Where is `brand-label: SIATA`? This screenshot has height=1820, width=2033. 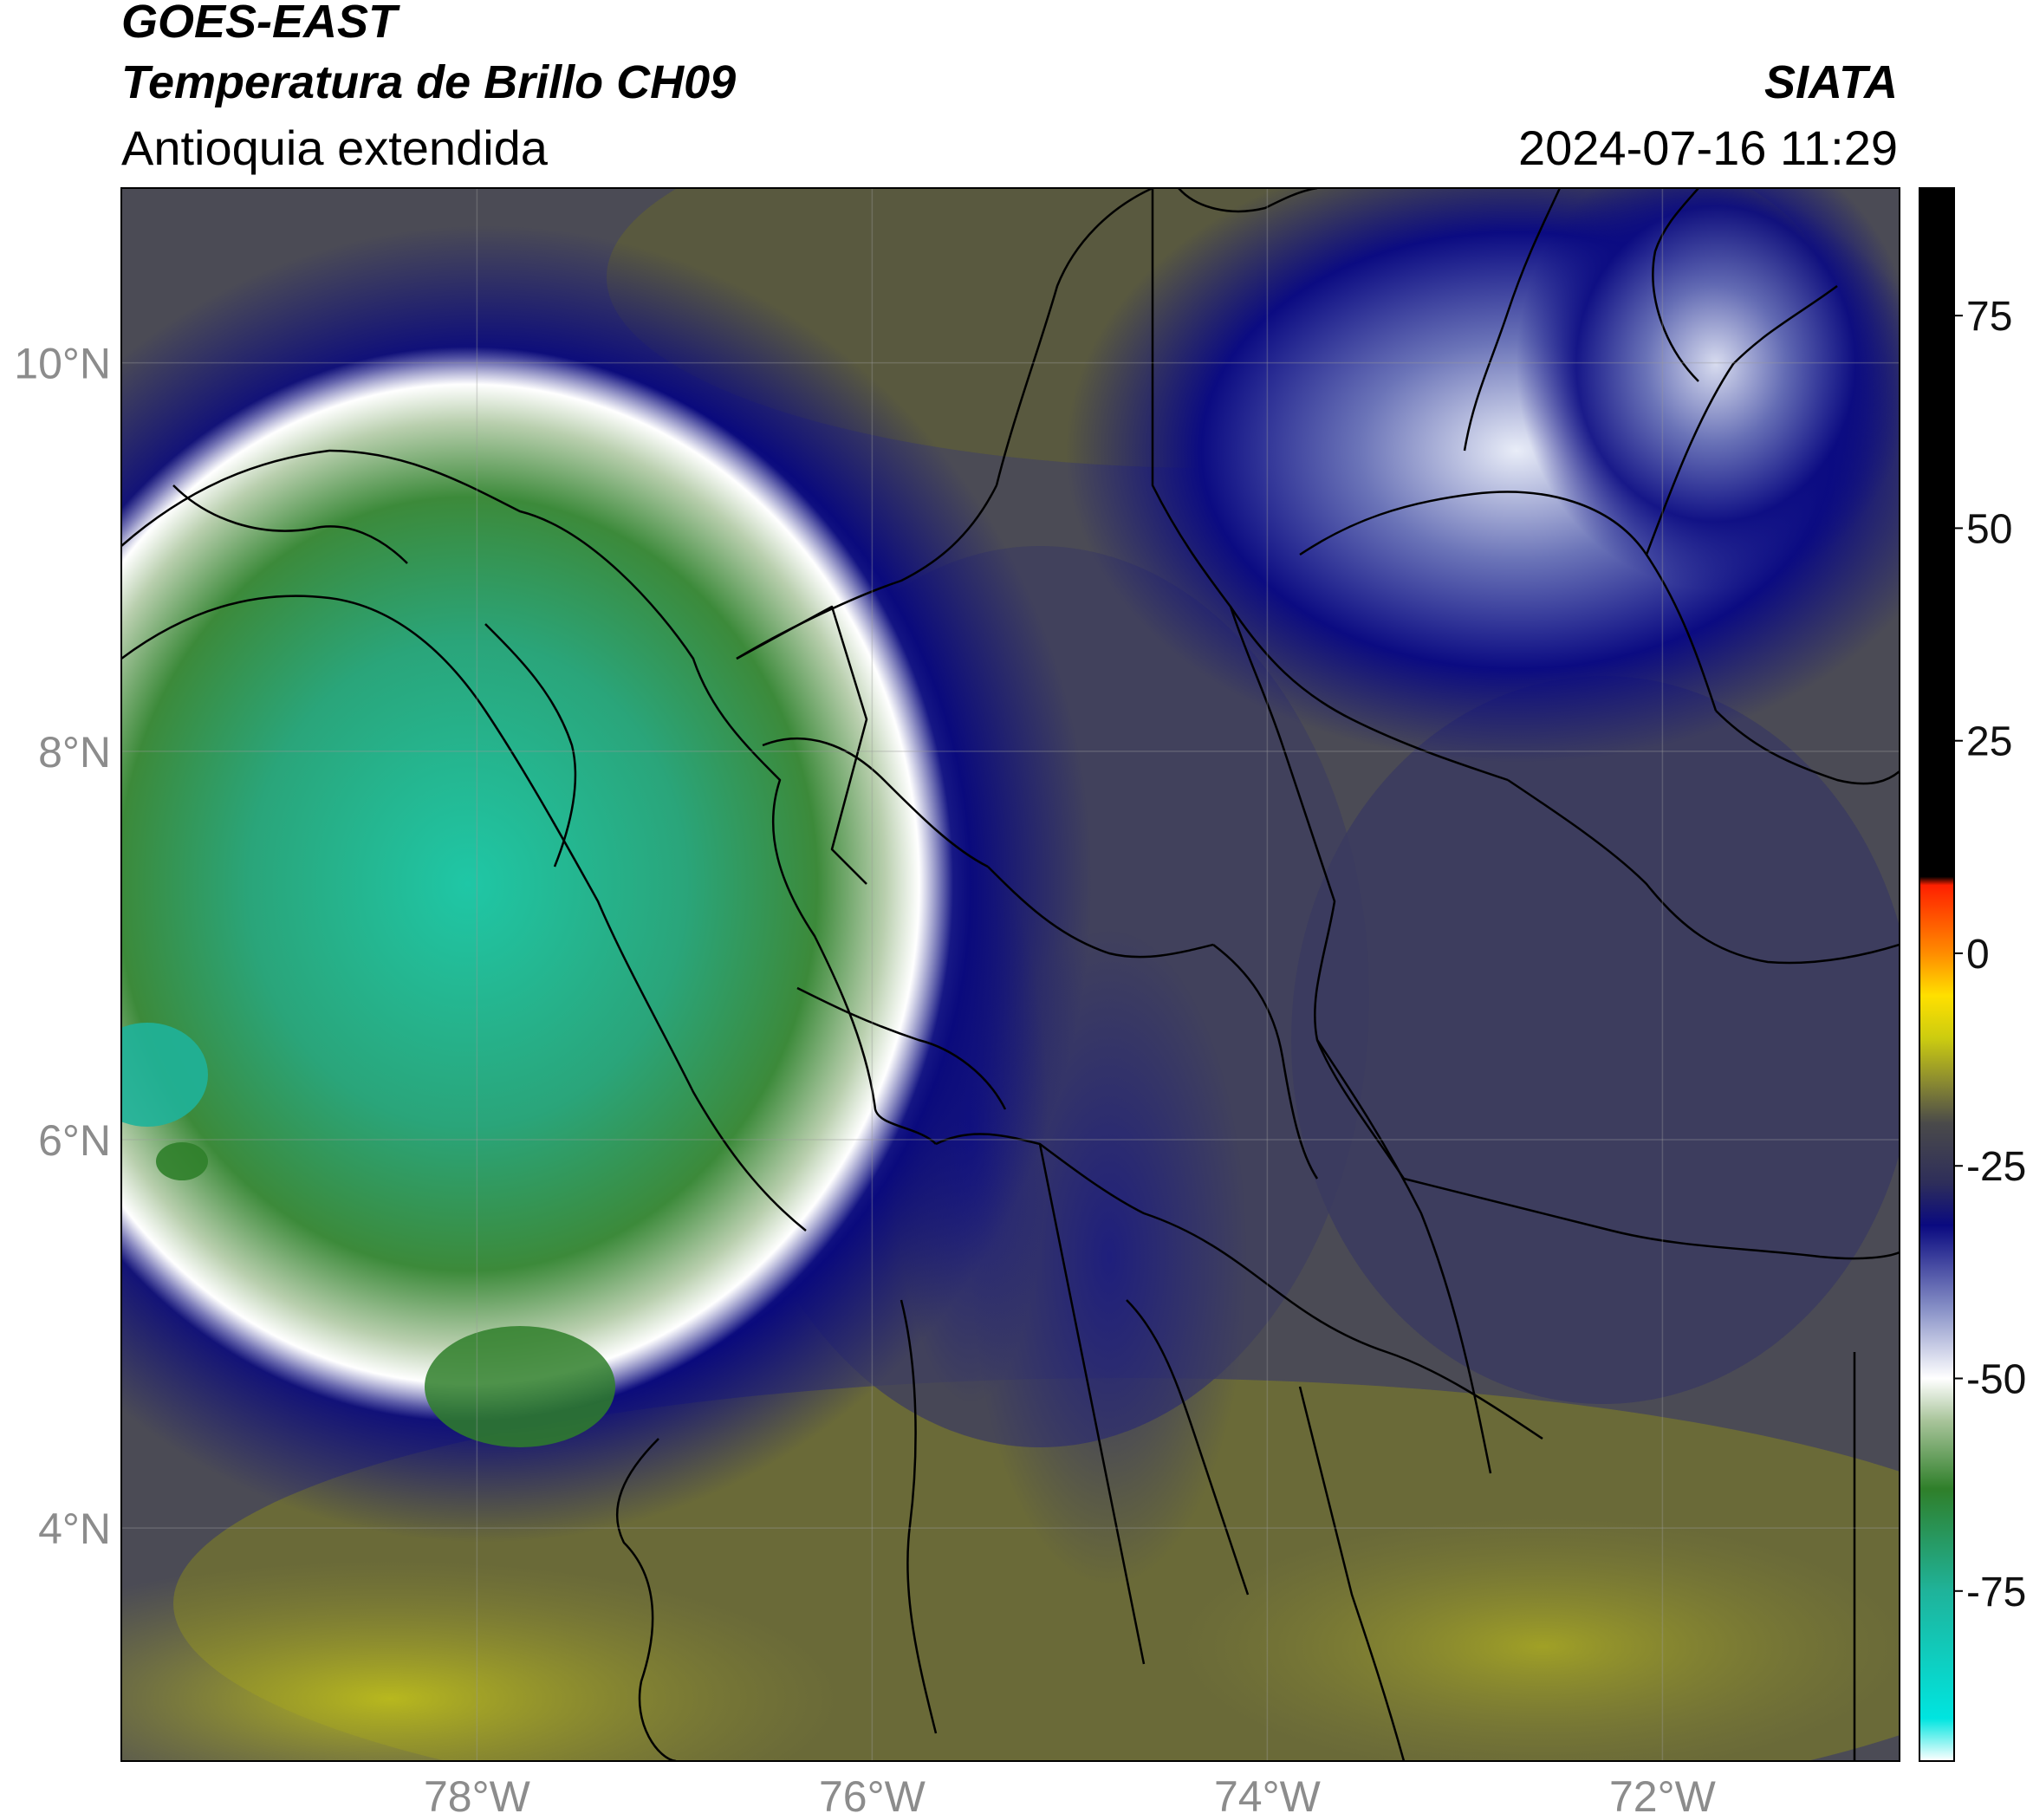 brand-label: SIATA is located at coordinates (1831, 82).